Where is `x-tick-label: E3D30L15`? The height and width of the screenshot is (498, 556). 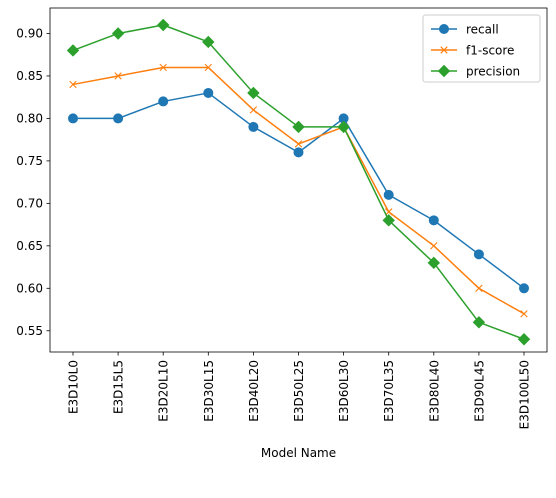
x-tick-label: E3D30L15 is located at coordinates (209, 391).